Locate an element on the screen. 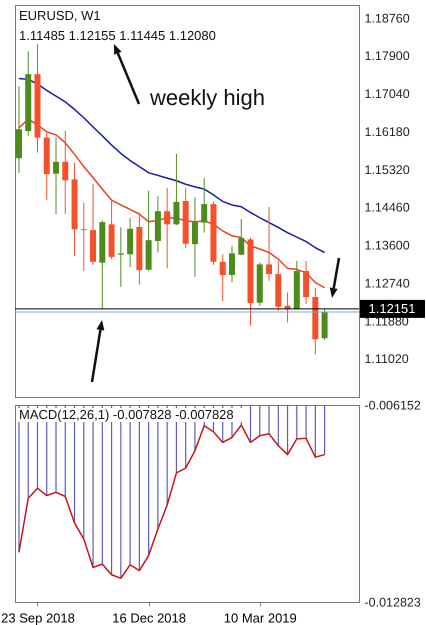 The image size is (426, 625). y-tick-label: -0.012823 is located at coordinates (392, 603).